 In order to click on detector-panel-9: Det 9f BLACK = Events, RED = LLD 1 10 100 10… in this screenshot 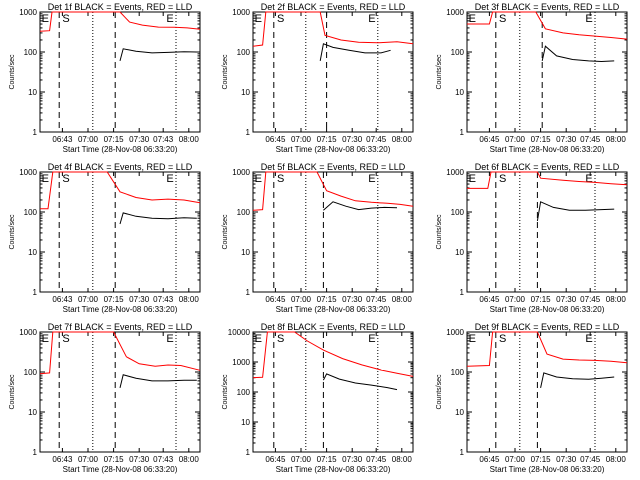, I will do `click(532, 398)`.